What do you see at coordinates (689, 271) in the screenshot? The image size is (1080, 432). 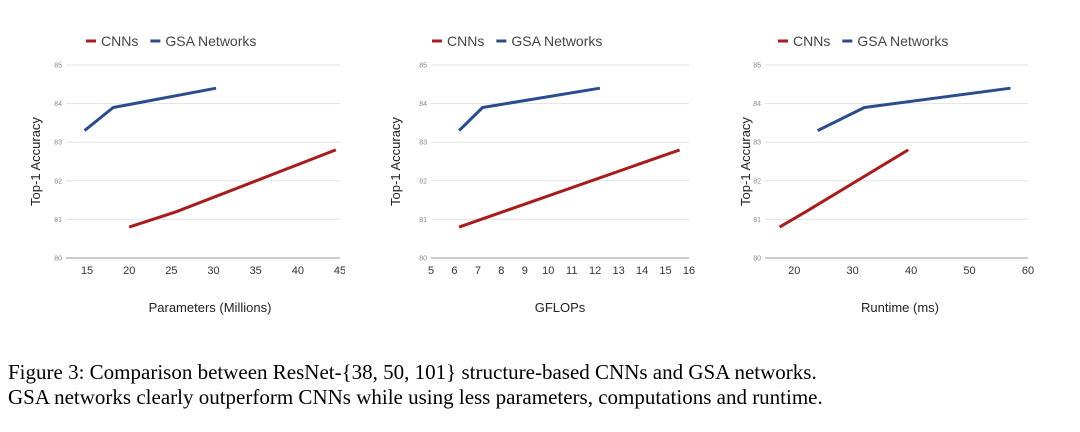 I see `x-tick-label: 16` at bounding box center [689, 271].